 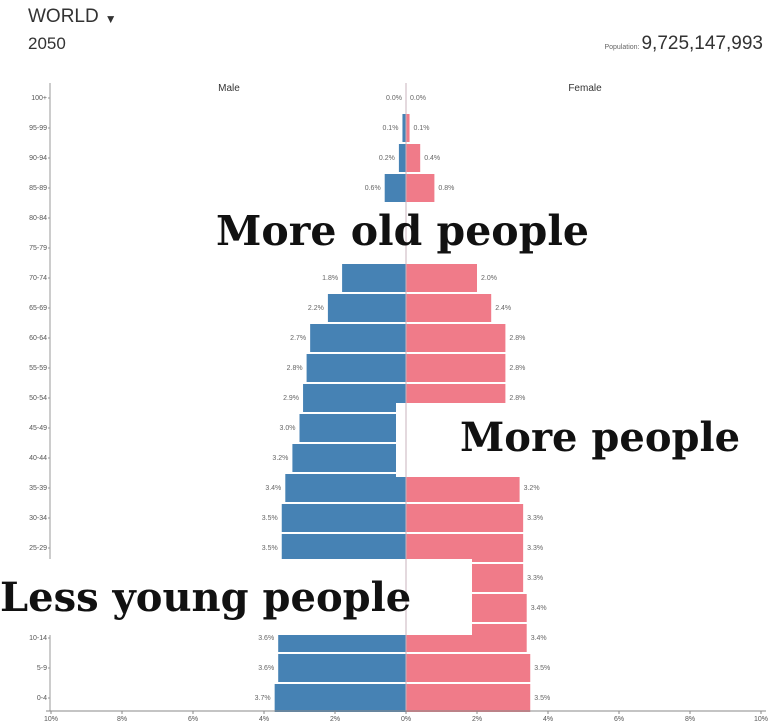 What do you see at coordinates (229, 88) in the screenshot?
I see `male-side-label: Male` at bounding box center [229, 88].